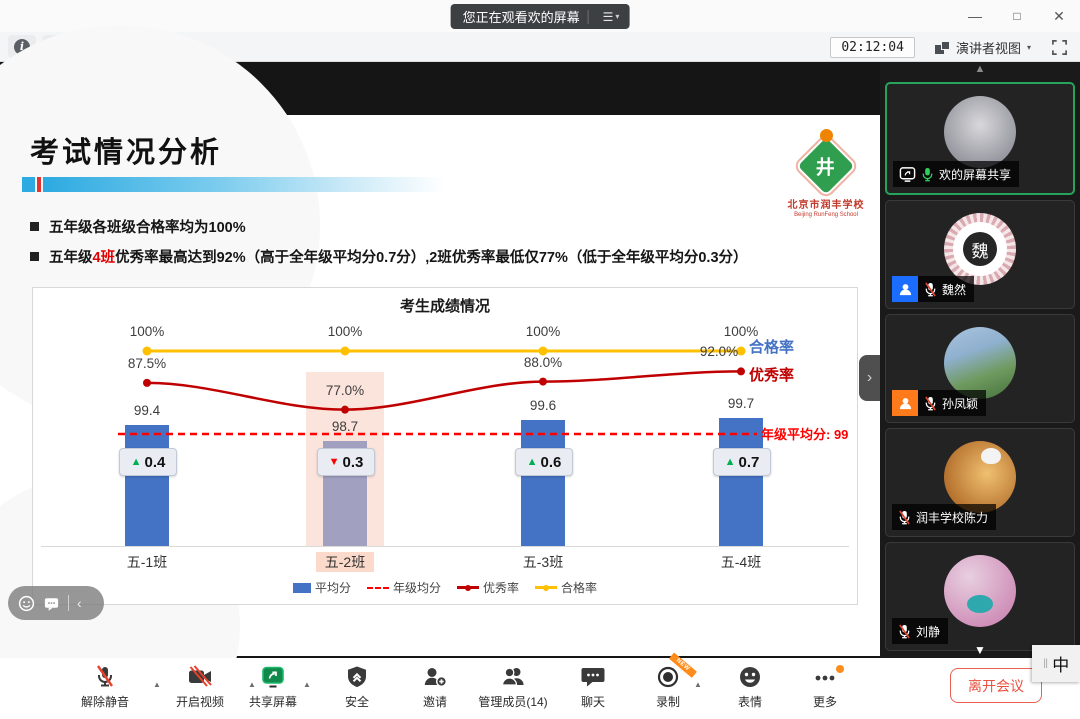 Image resolution: width=1080 pixels, height=719 pixels. What do you see at coordinates (975, 16) in the screenshot?
I see `minimize-button: —` at bounding box center [975, 16].